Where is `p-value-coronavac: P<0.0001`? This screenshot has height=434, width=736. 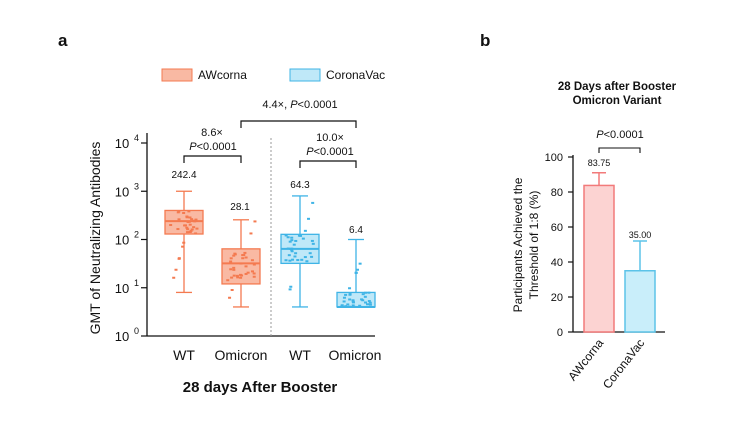 p-value-coronavac: P<0.0001 is located at coordinates (329, 152).